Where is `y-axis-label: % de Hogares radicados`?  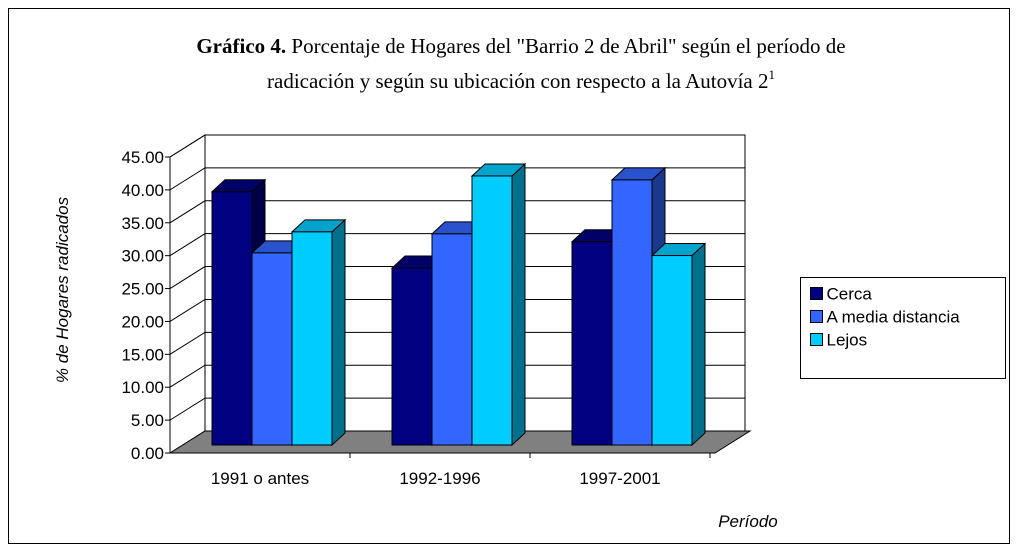 y-axis-label: % de Hogares radicados is located at coordinates (62, 289).